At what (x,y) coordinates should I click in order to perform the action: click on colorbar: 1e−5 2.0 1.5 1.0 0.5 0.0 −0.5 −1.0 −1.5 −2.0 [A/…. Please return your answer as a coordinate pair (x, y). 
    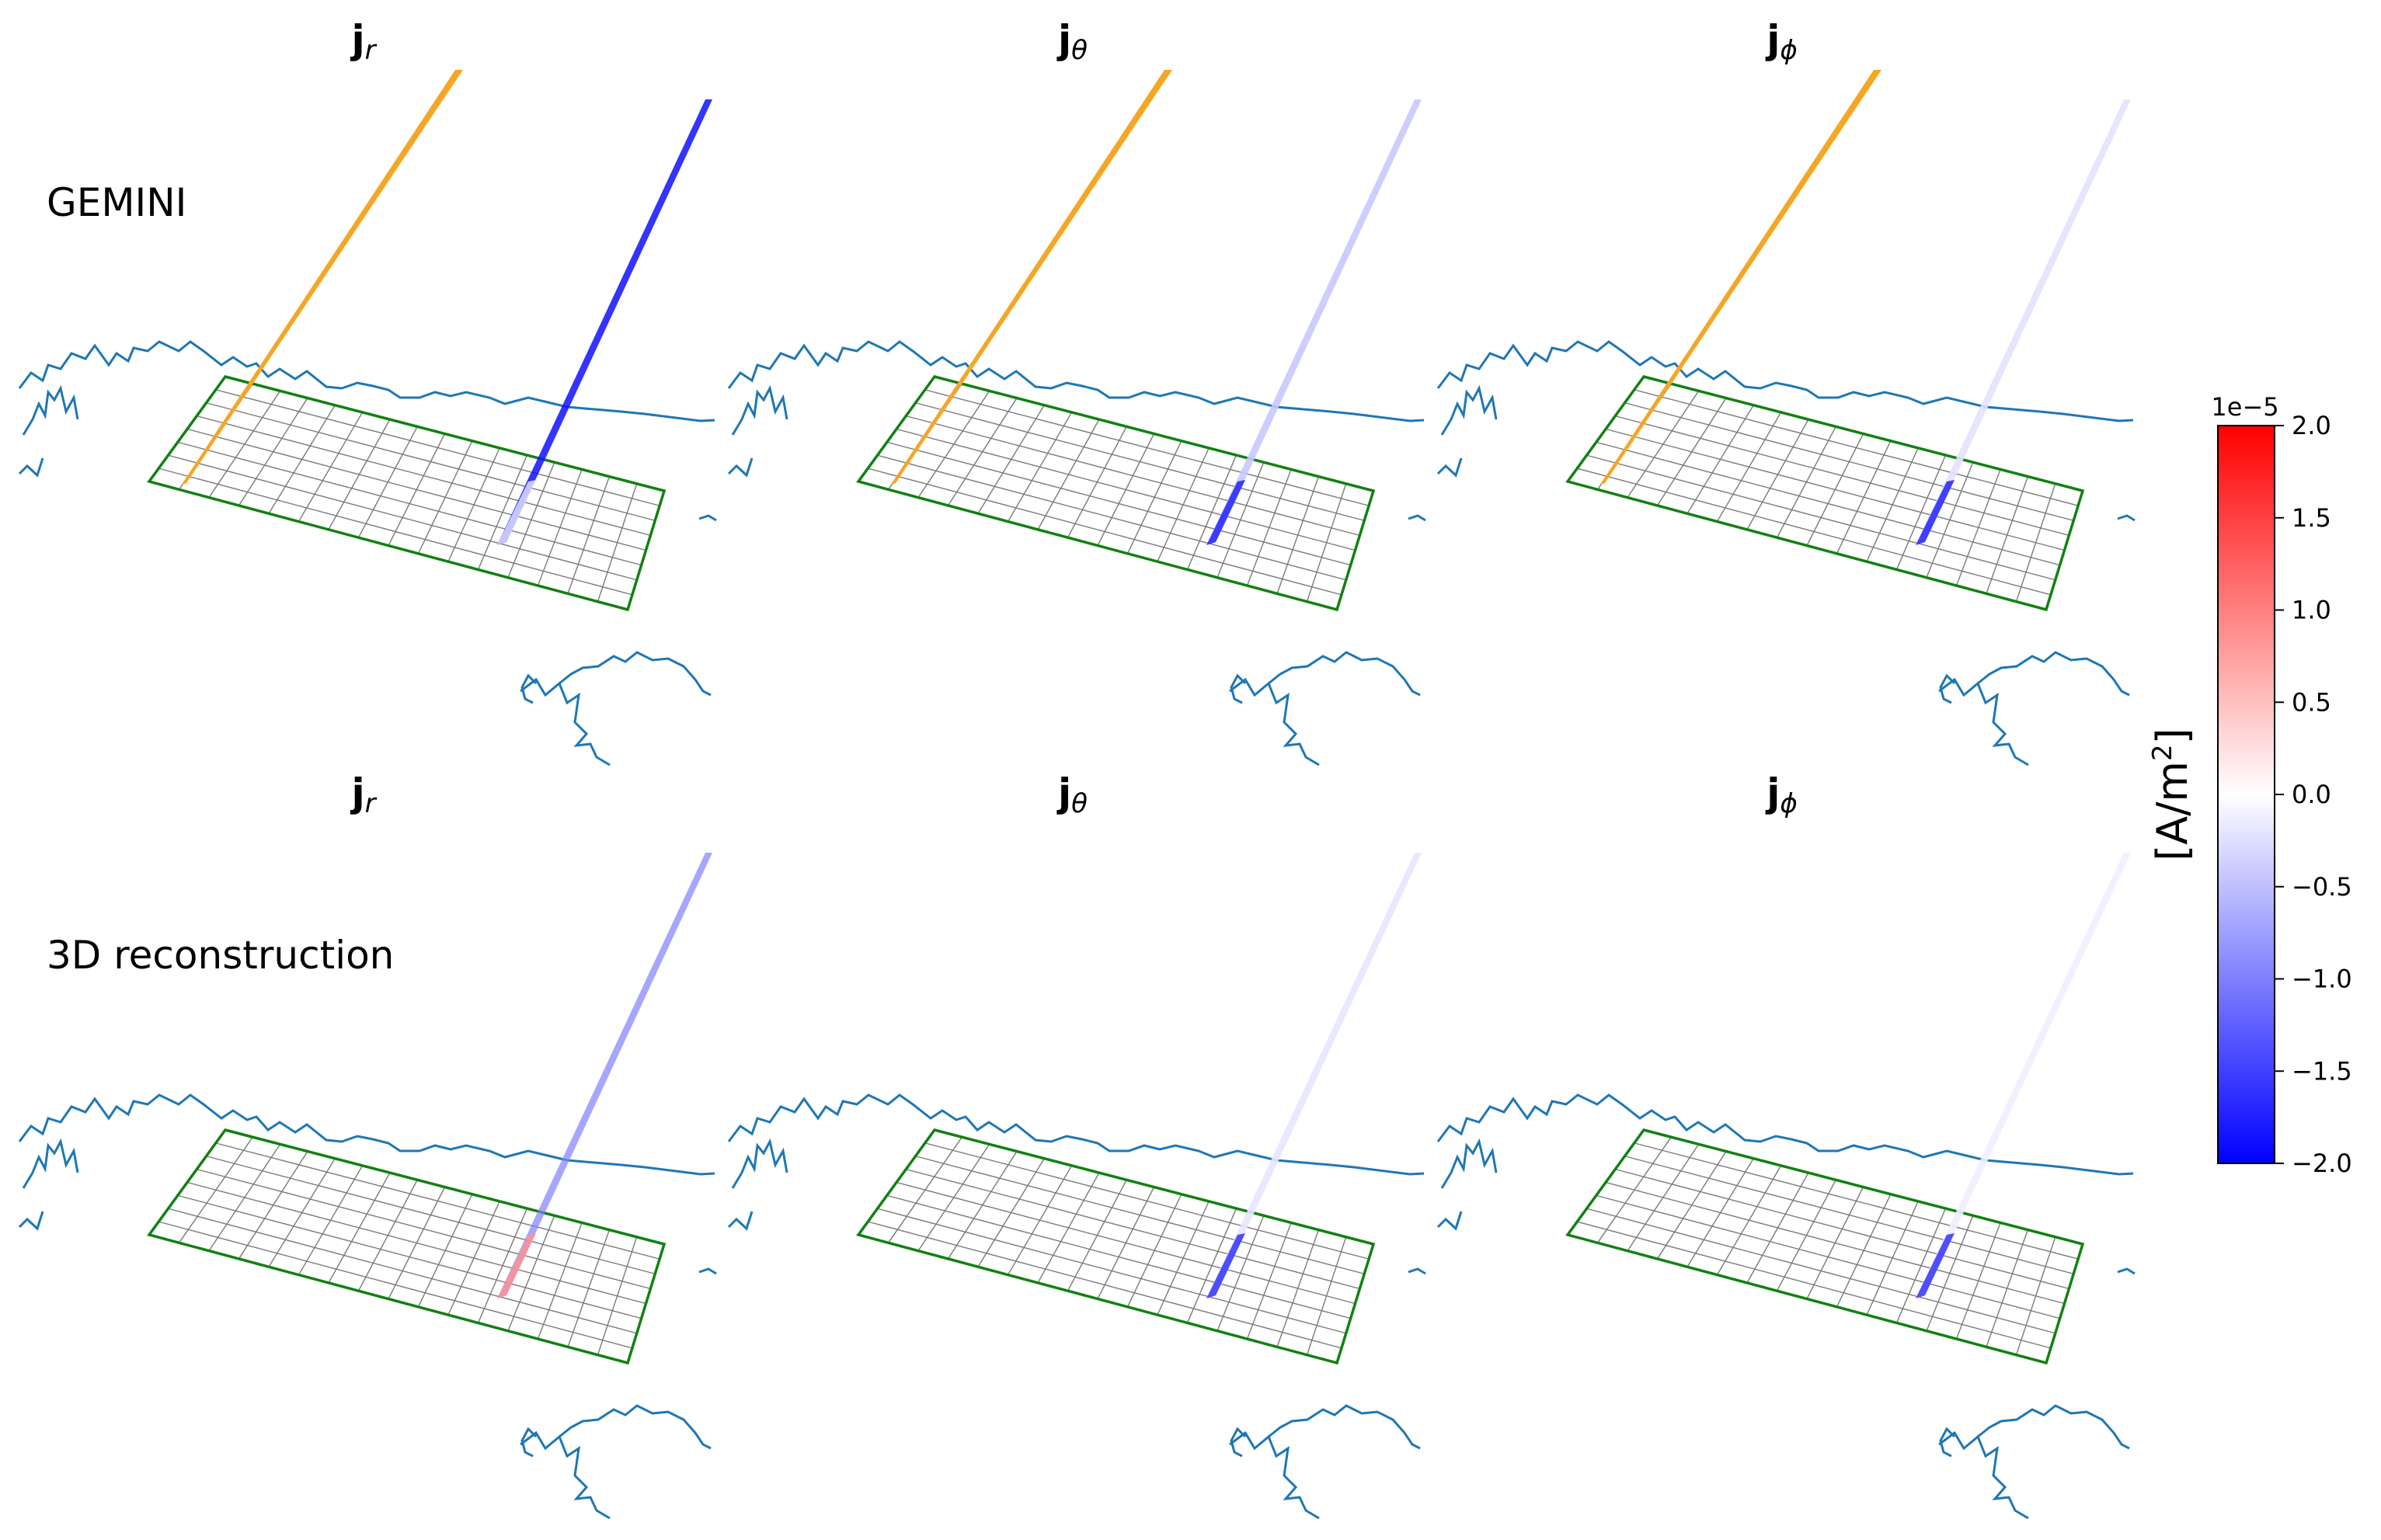
    Looking at the image, I should click on (2249, 785).